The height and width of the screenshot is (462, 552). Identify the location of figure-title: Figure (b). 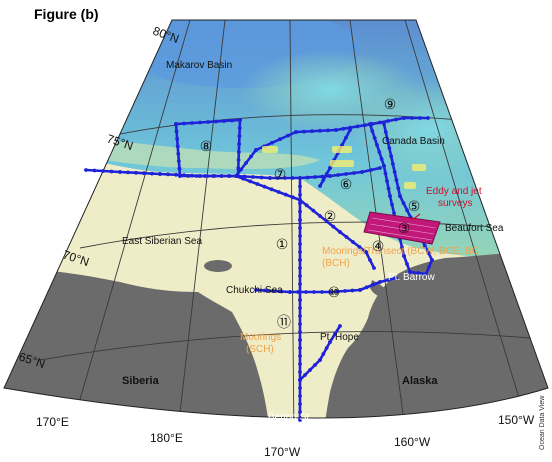
(66, 14).